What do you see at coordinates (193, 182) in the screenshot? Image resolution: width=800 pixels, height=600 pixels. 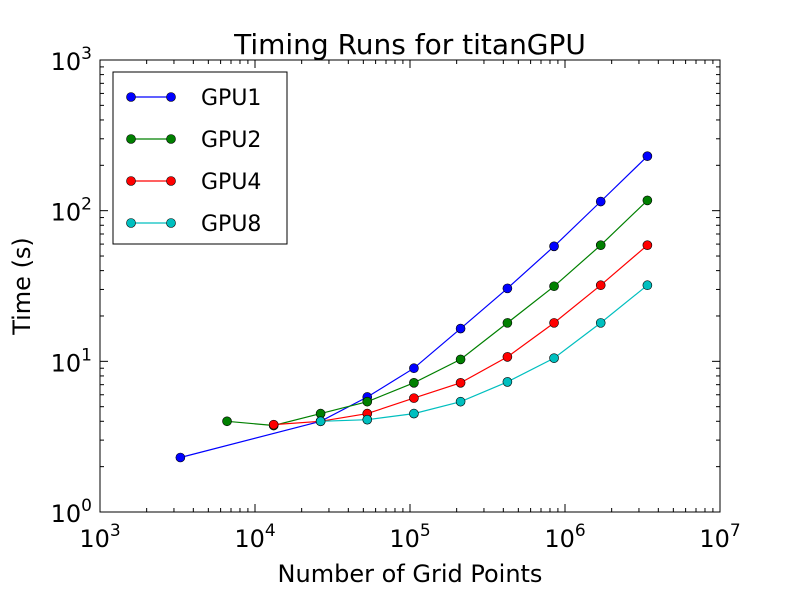 I see `legend-item: GPU4` at bounding box center [193, 182].